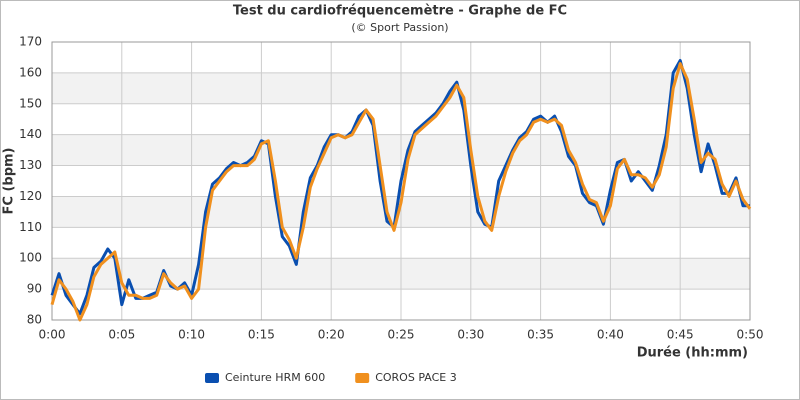 The height and width of the screenshot is (400, 800). What do you see at coordinates (30, 258) in the screenshot?
I see `y-tick-label: 100` at bounding box center [30, 258].